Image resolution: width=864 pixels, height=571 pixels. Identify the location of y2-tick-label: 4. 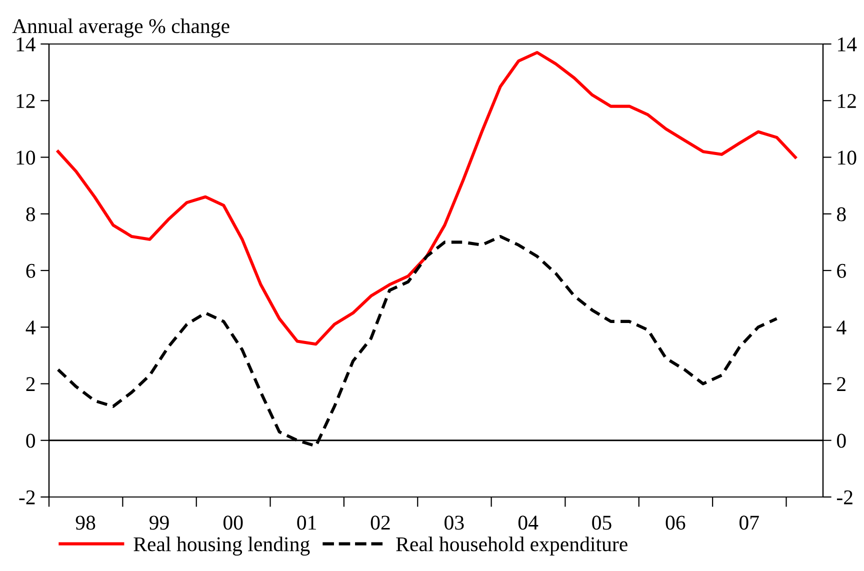
(841, 327).